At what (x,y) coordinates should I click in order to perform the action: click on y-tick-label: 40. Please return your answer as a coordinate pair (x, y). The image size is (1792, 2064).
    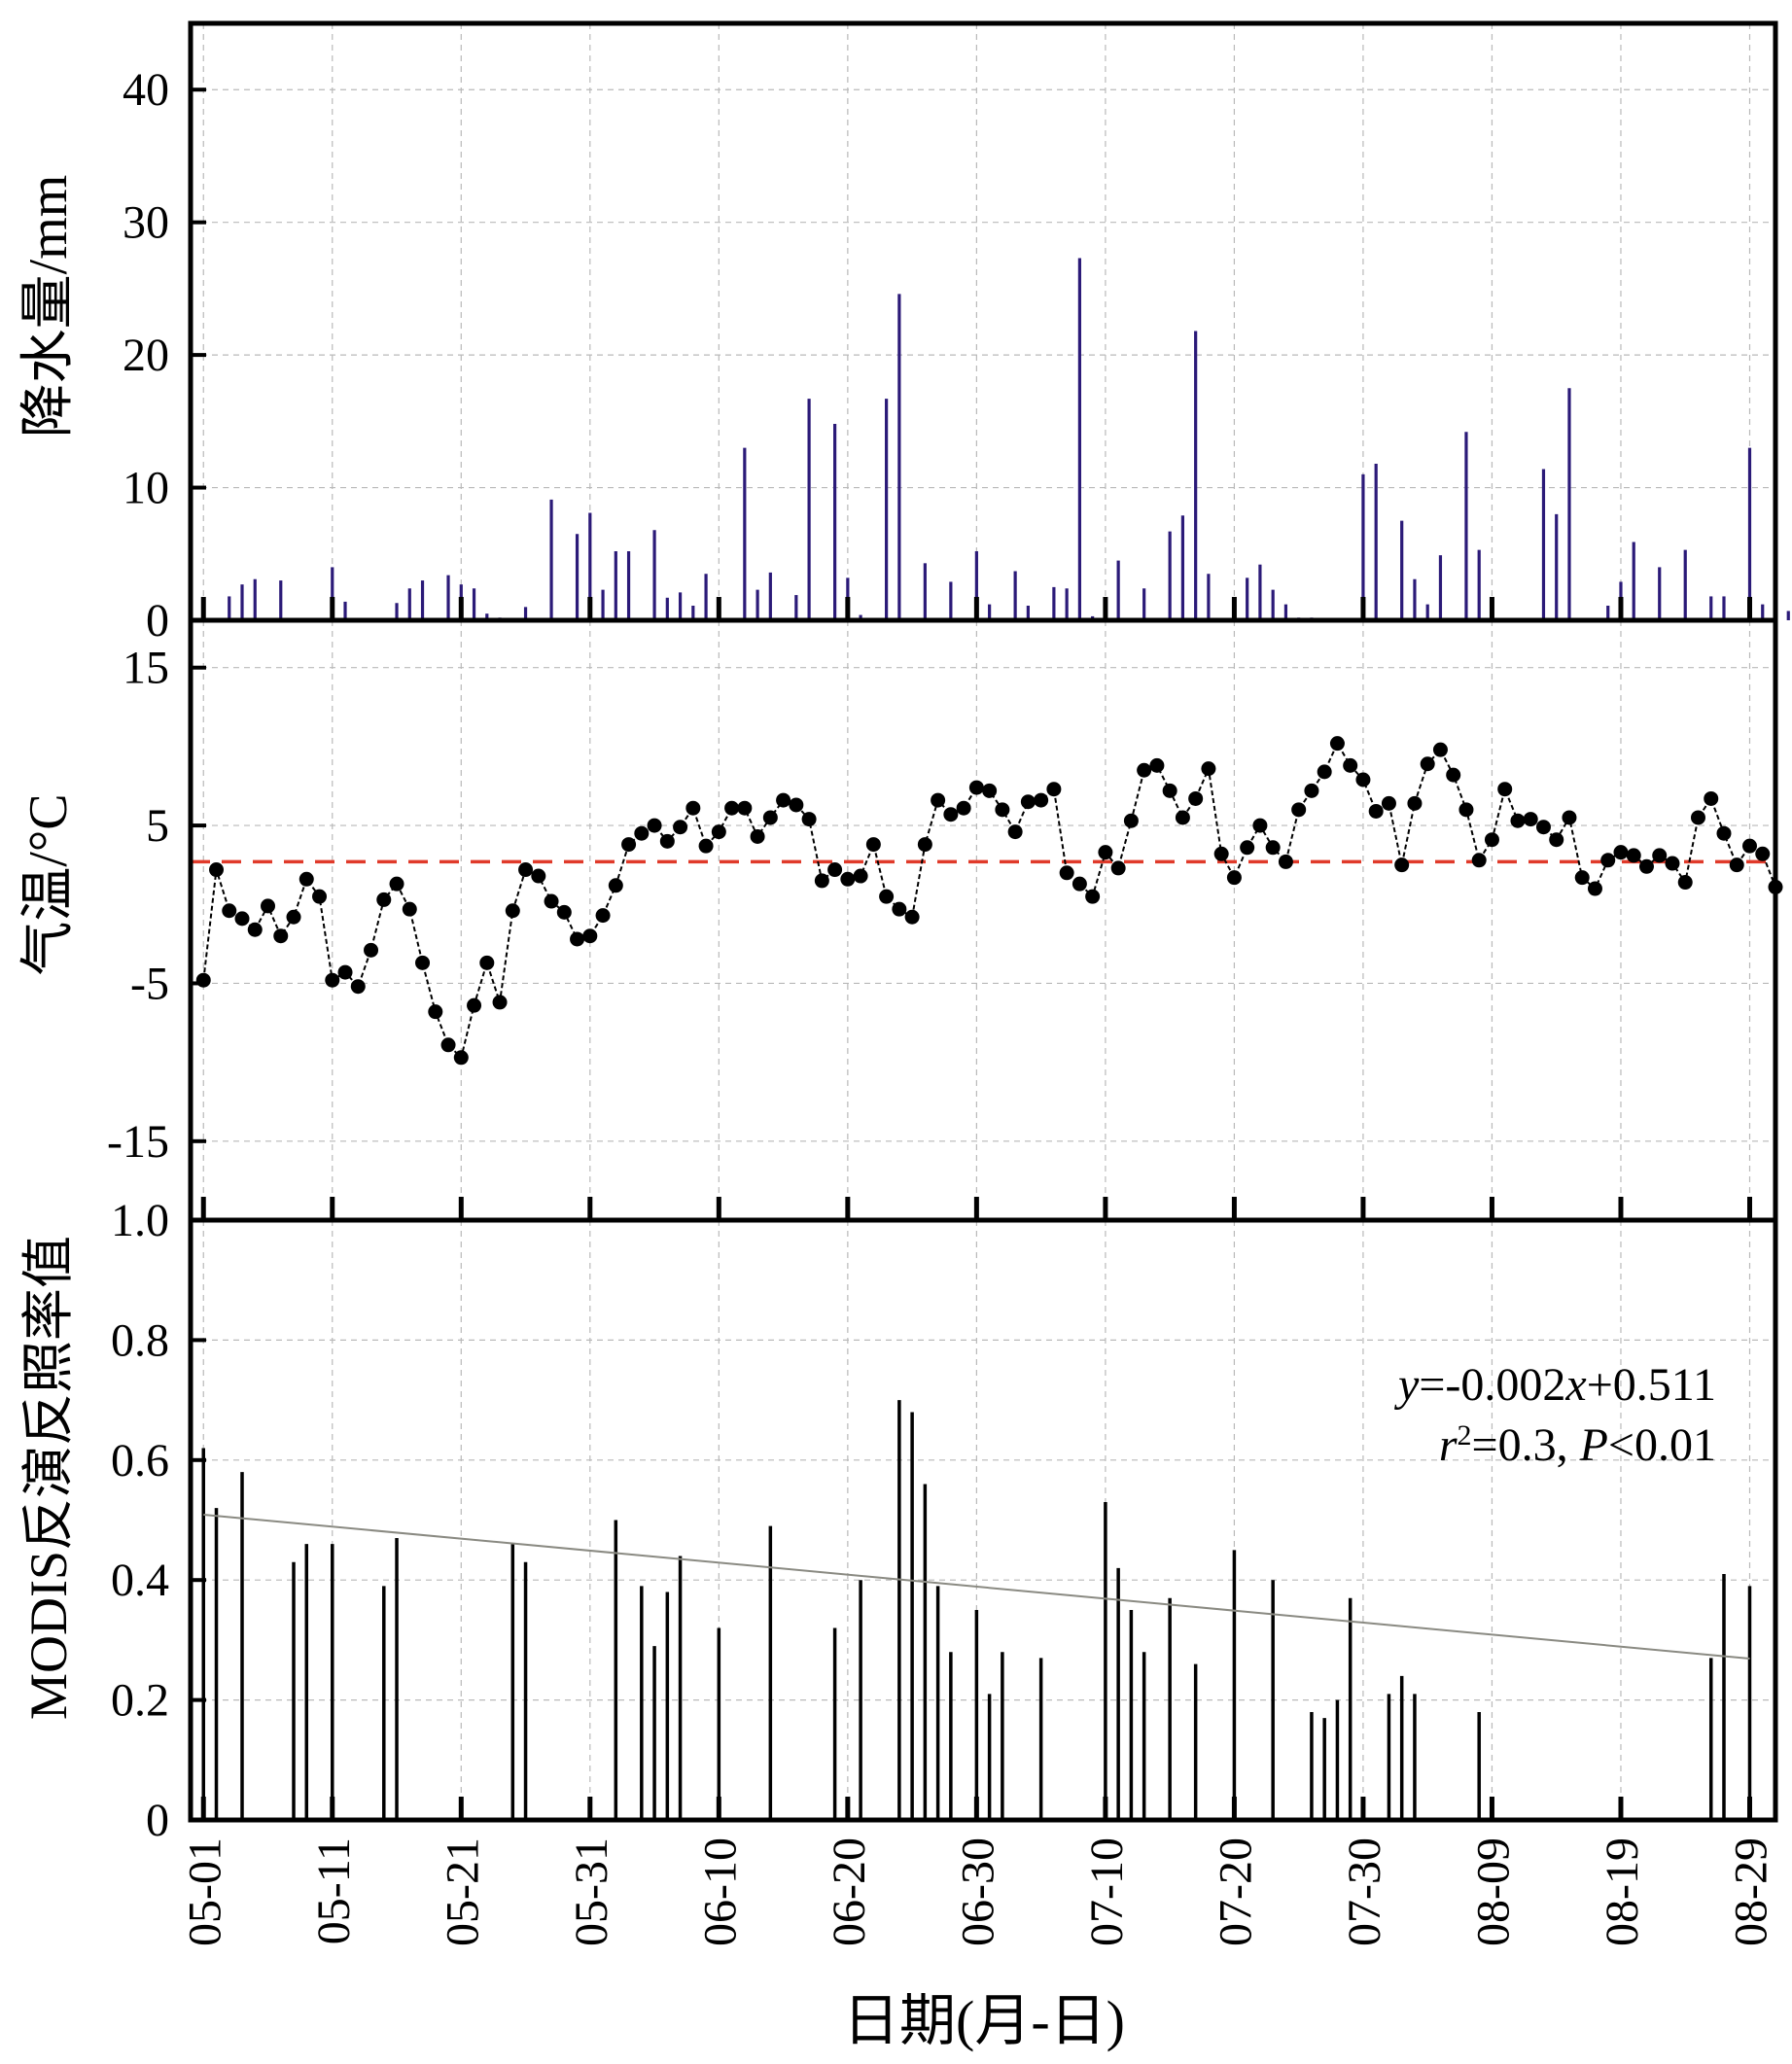
    Looking at the image, I should click on (146, 90).